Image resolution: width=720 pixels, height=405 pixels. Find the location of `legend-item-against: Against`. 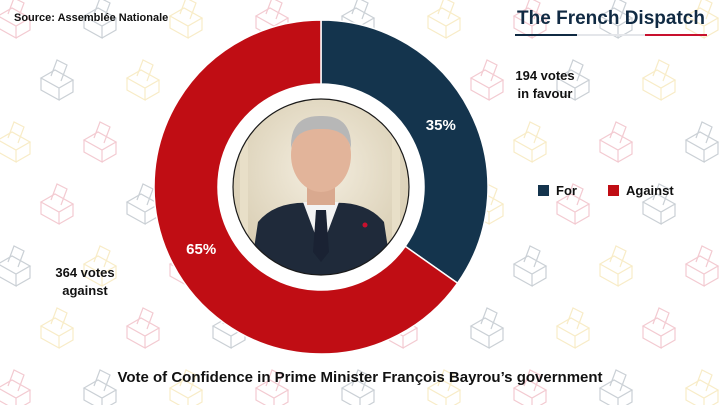

legend-item-against: Against is located at coordinates (641, 190).